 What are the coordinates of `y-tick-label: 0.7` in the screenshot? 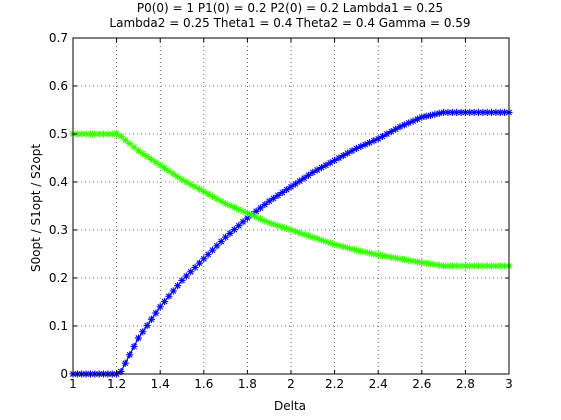 It's located at (58, 38).